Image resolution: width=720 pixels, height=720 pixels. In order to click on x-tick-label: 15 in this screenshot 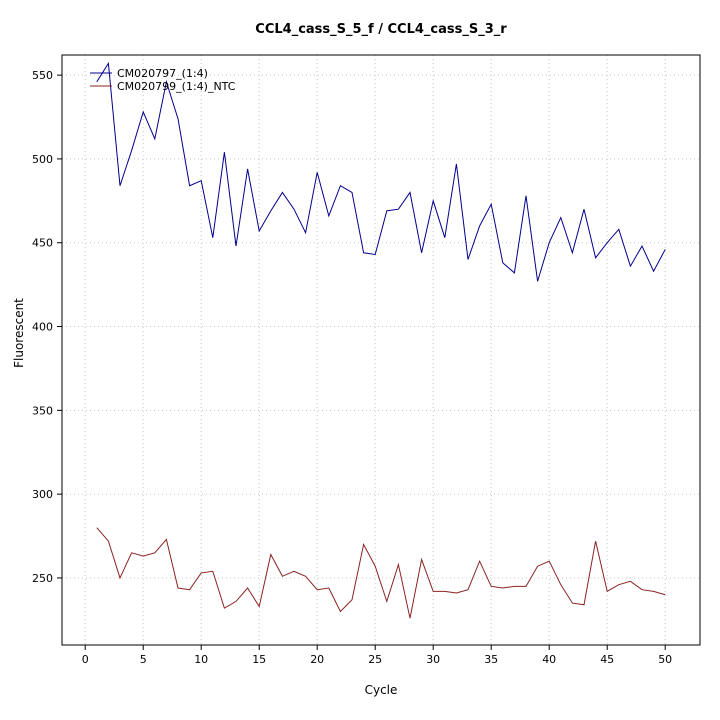, I will do `click(259, 659)`.